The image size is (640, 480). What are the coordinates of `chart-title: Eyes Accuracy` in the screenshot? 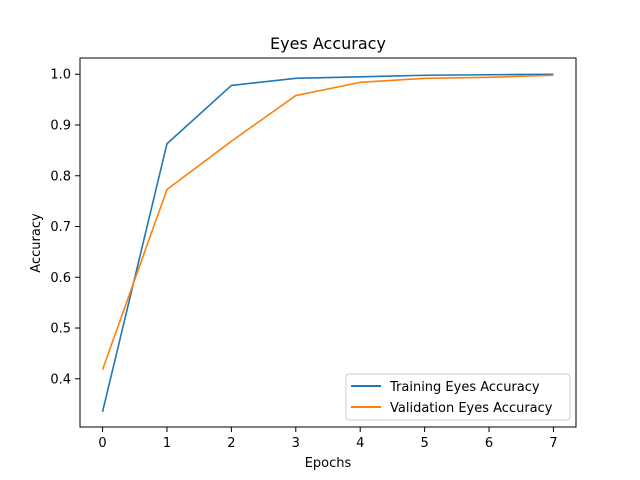 It's located at (328, 43).